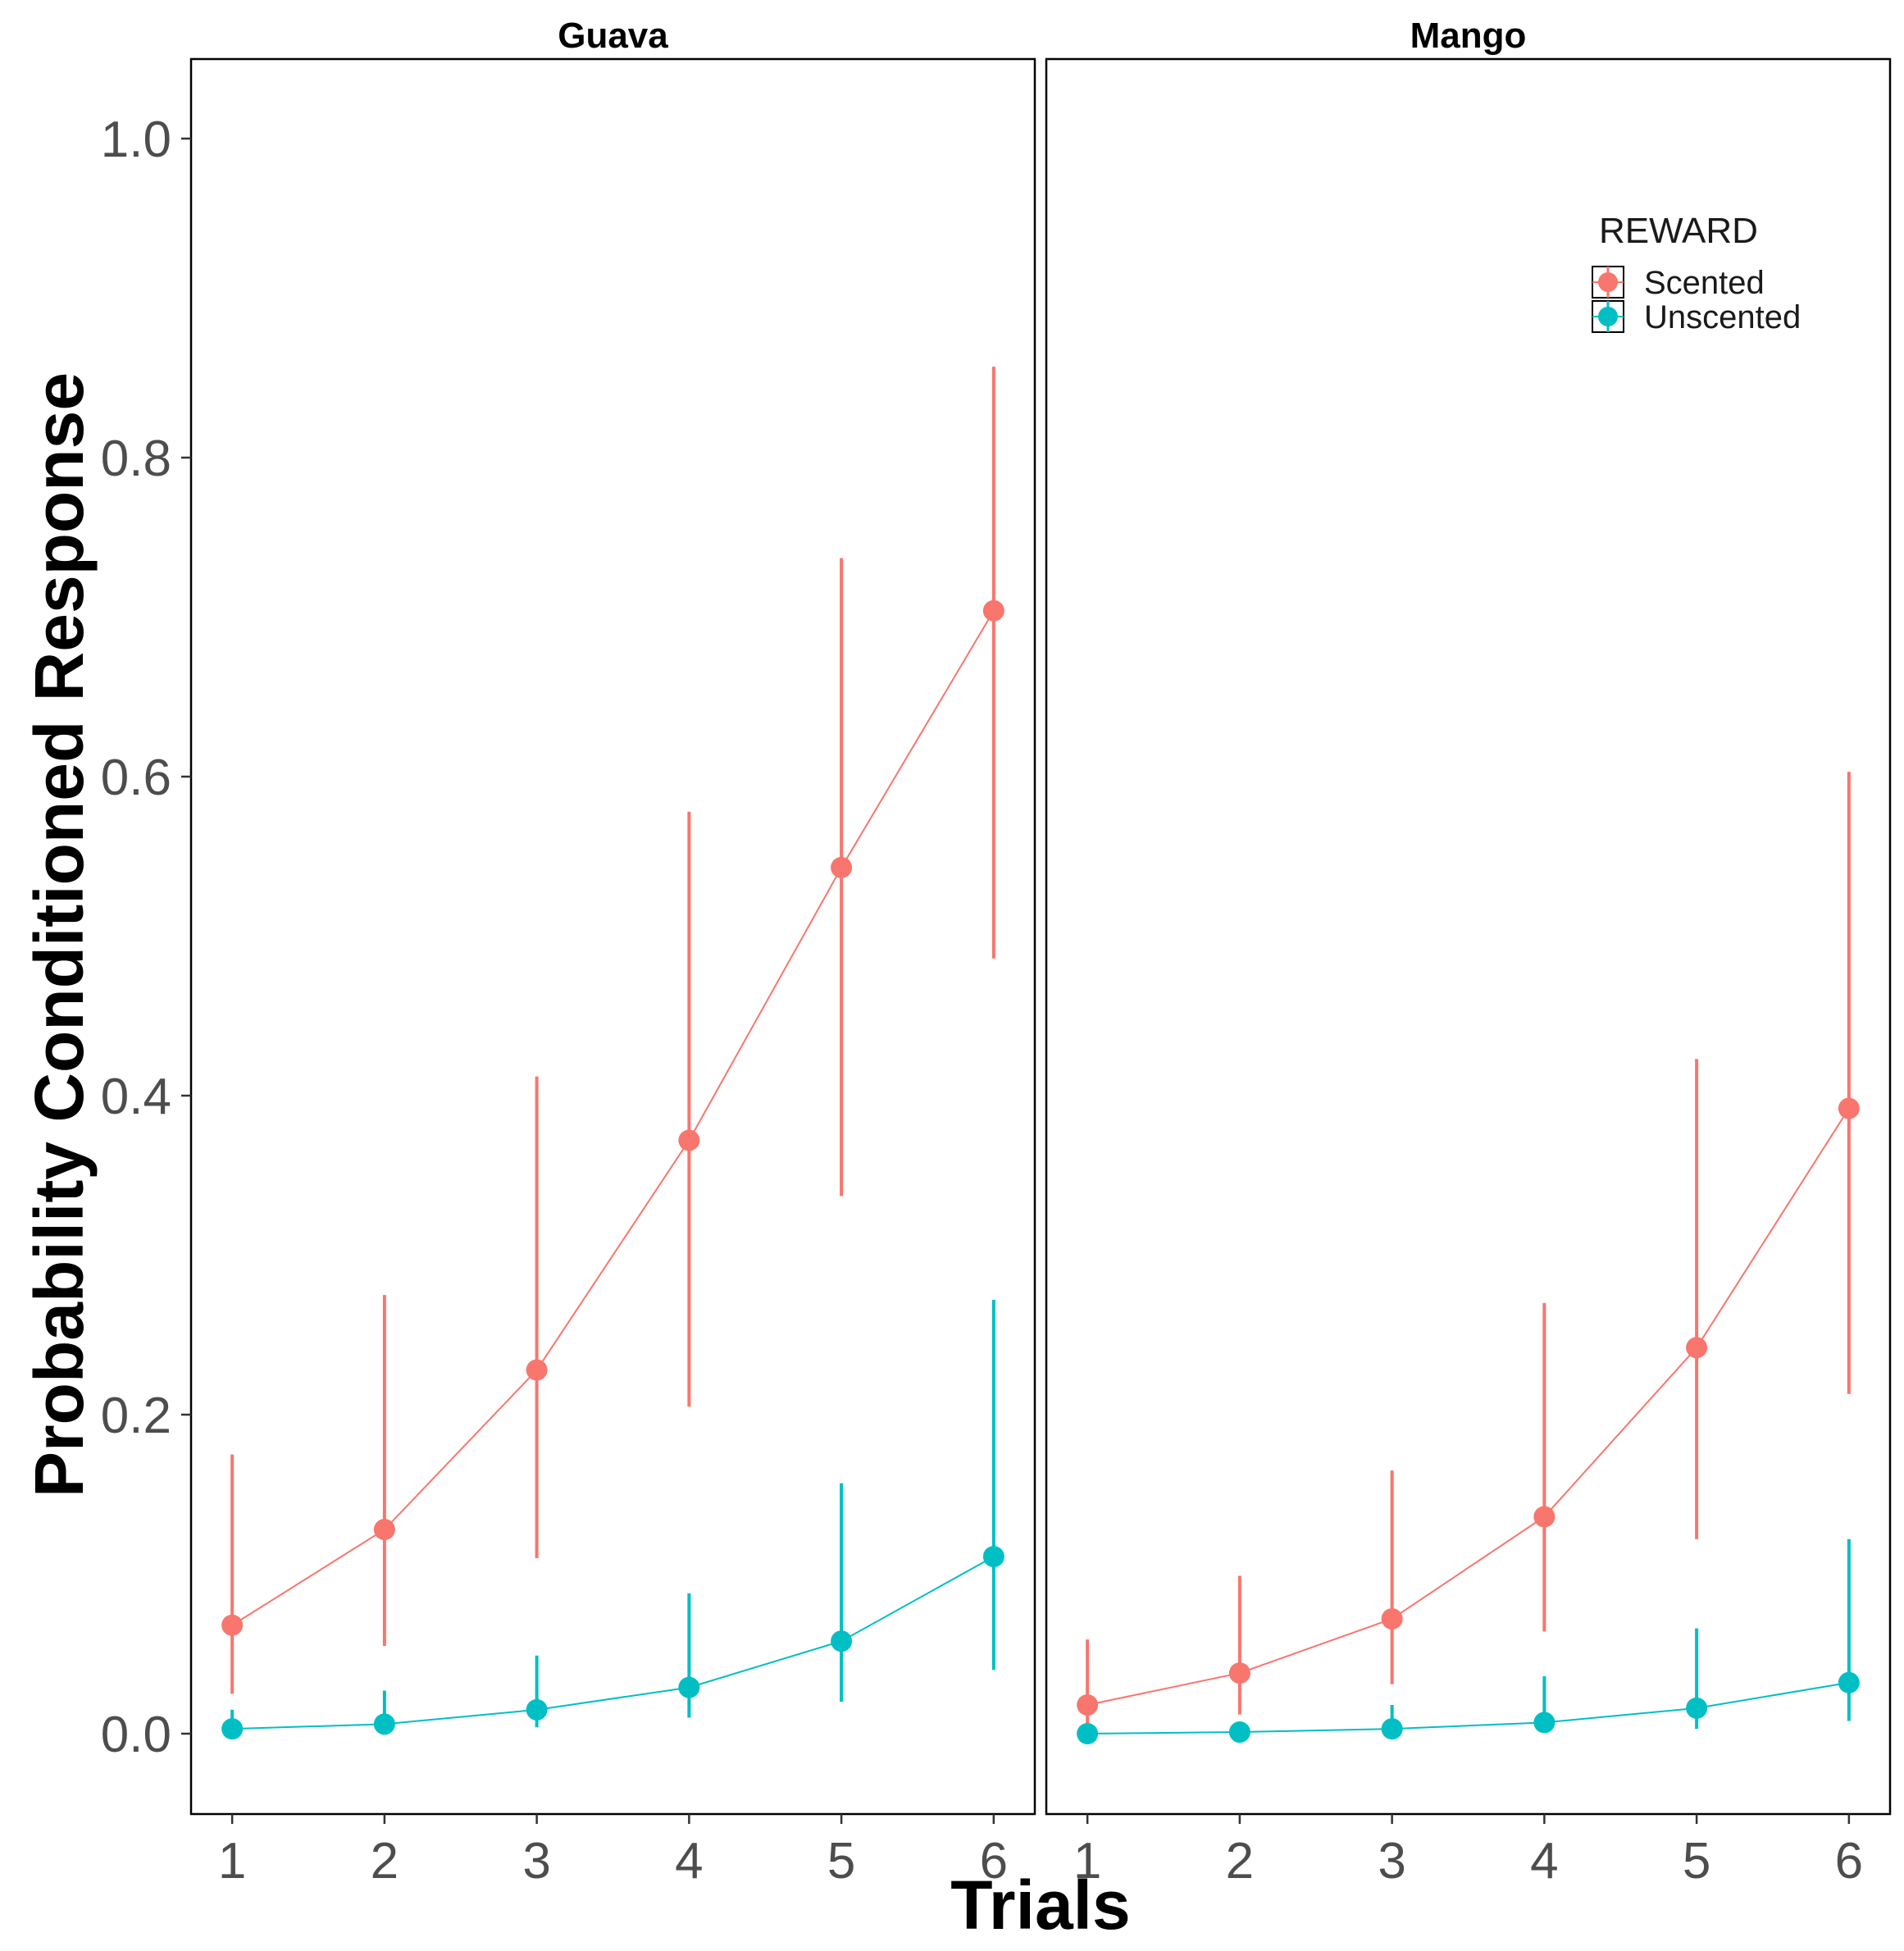 The width and height of the screenshot is (1904, 1951). I want to click on legend-item-unscented: Unscented, so click(1697, 317).